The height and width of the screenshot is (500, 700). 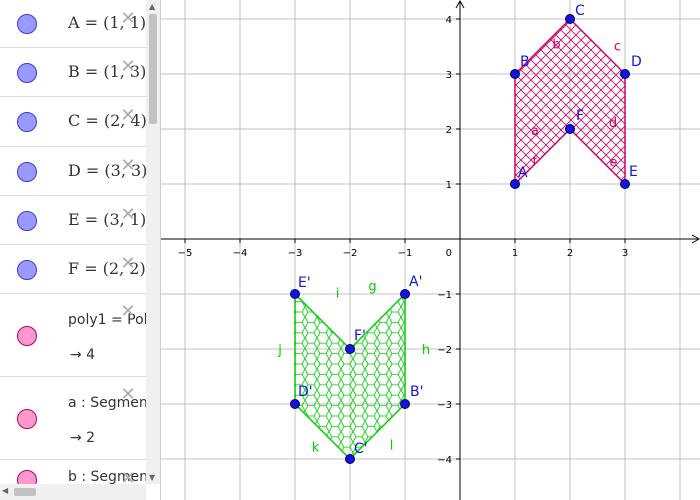 I want to click on segment-label-k: k, so click(x=316, y=448).